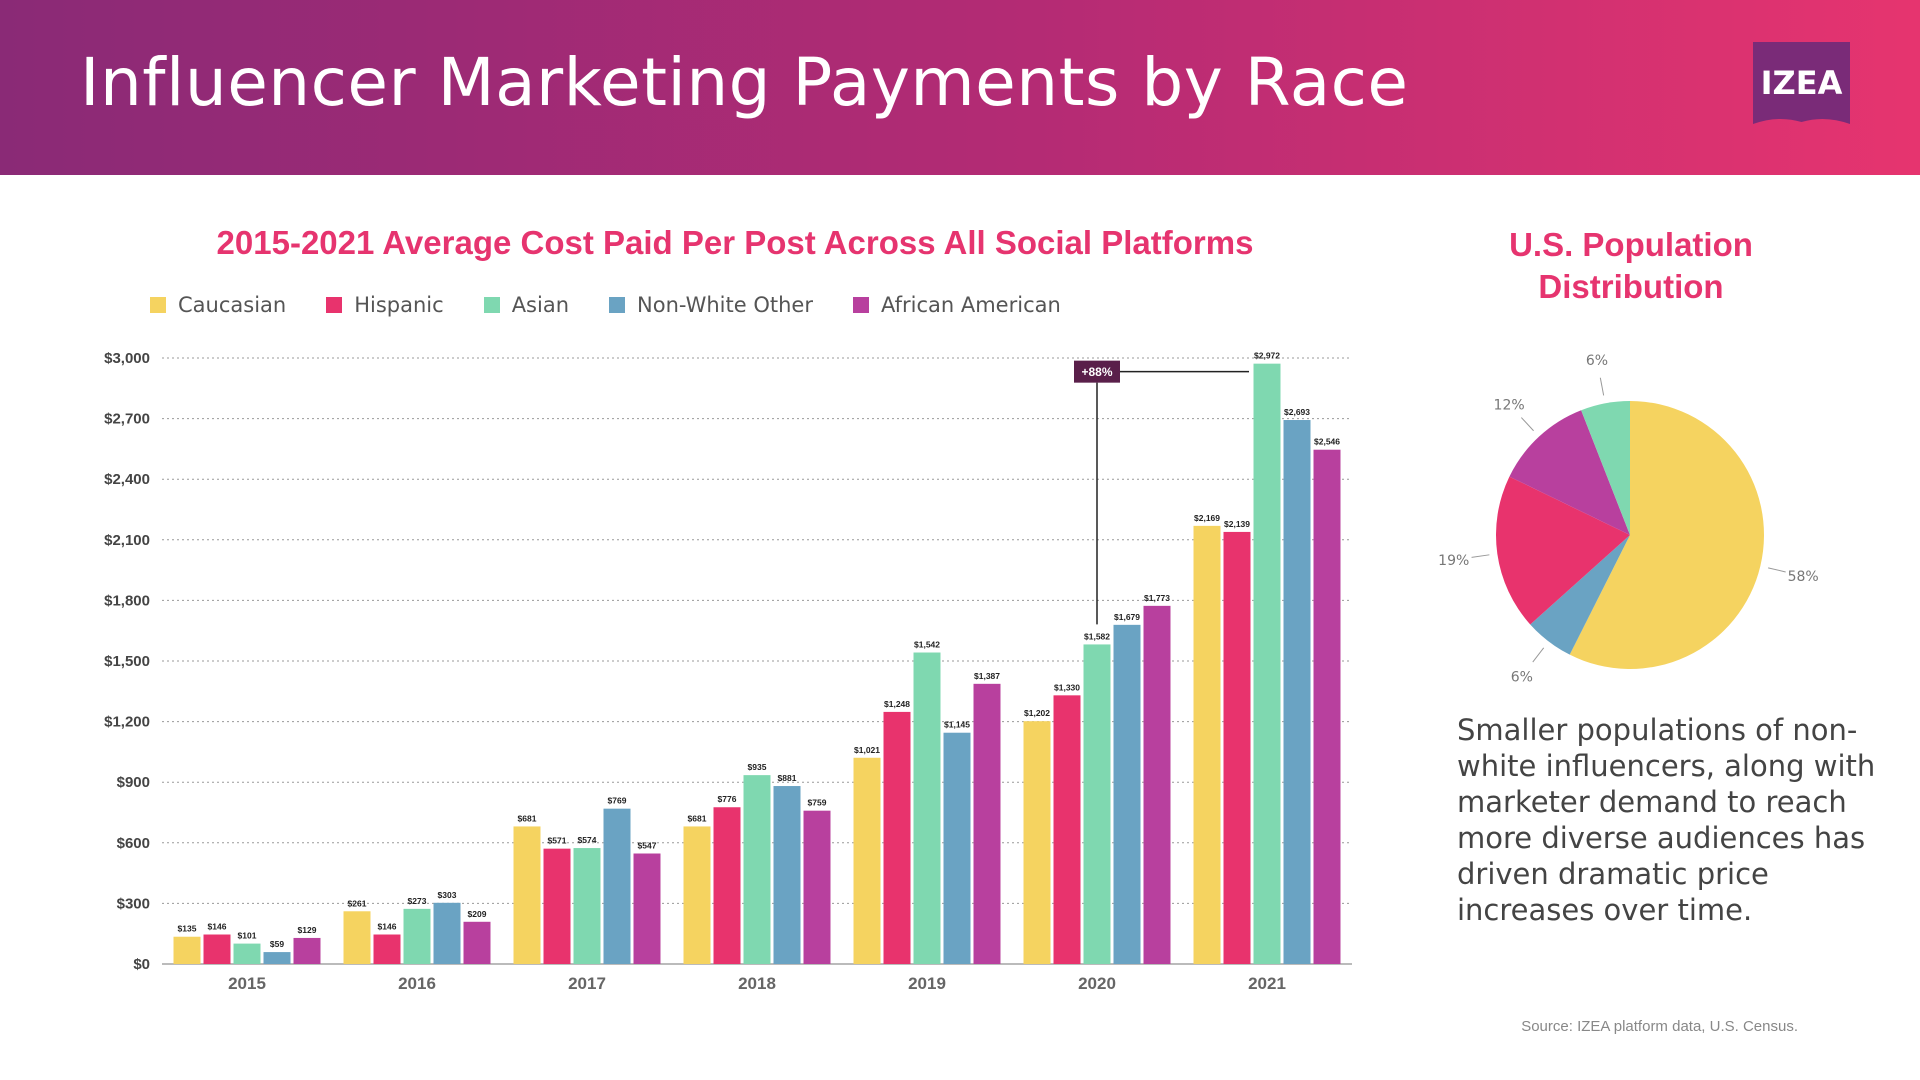 The width and height of the screenshot is (1920, 1080). What do you see at coordinates (247, 983) in the screenshot?
I see `x-tick-label: 2015` at bounding box center [247, 983].